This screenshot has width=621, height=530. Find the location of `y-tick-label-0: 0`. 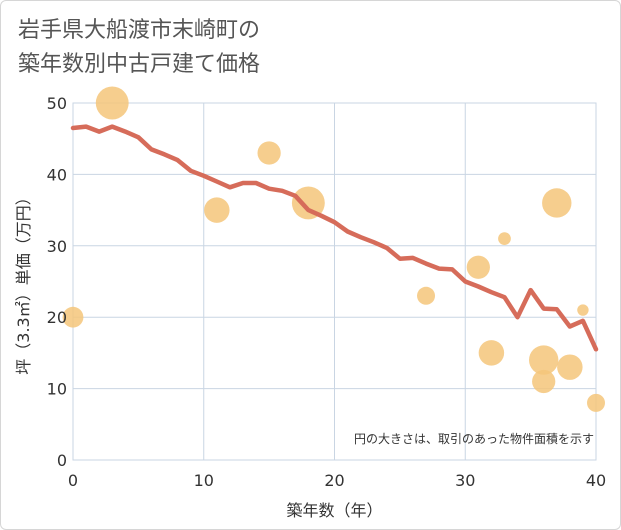

y-tick-label-0: 0 is located at coordinates (62, 460).